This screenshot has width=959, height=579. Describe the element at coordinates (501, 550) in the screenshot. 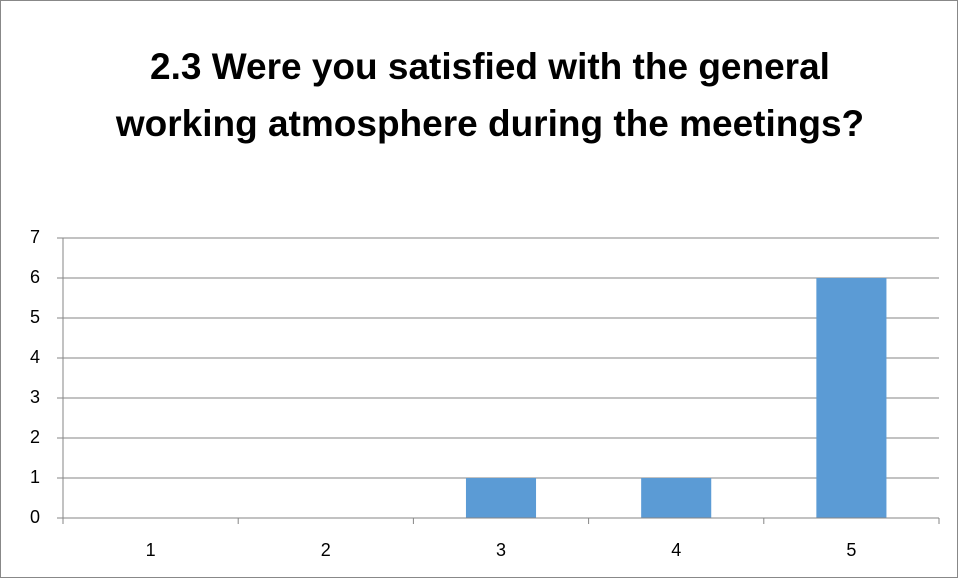

I see `x-tick-label: 3` at that location.